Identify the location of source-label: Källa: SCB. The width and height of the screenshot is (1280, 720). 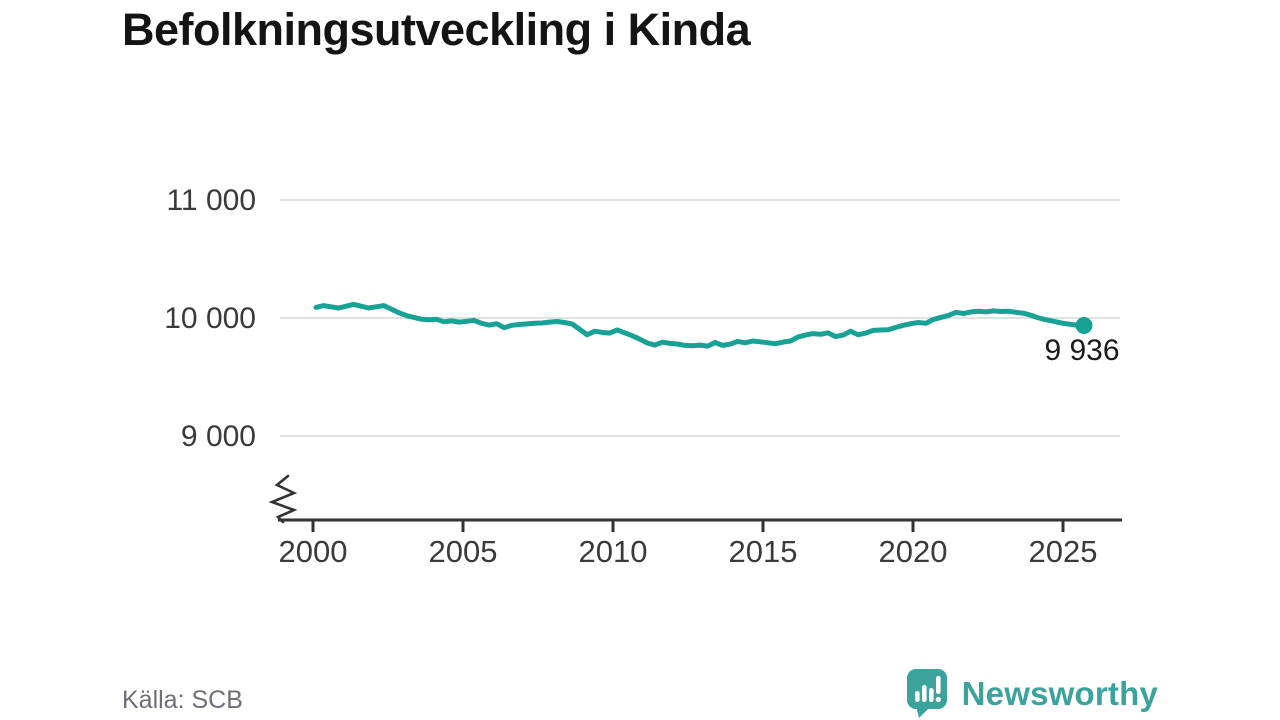
(182, 700).